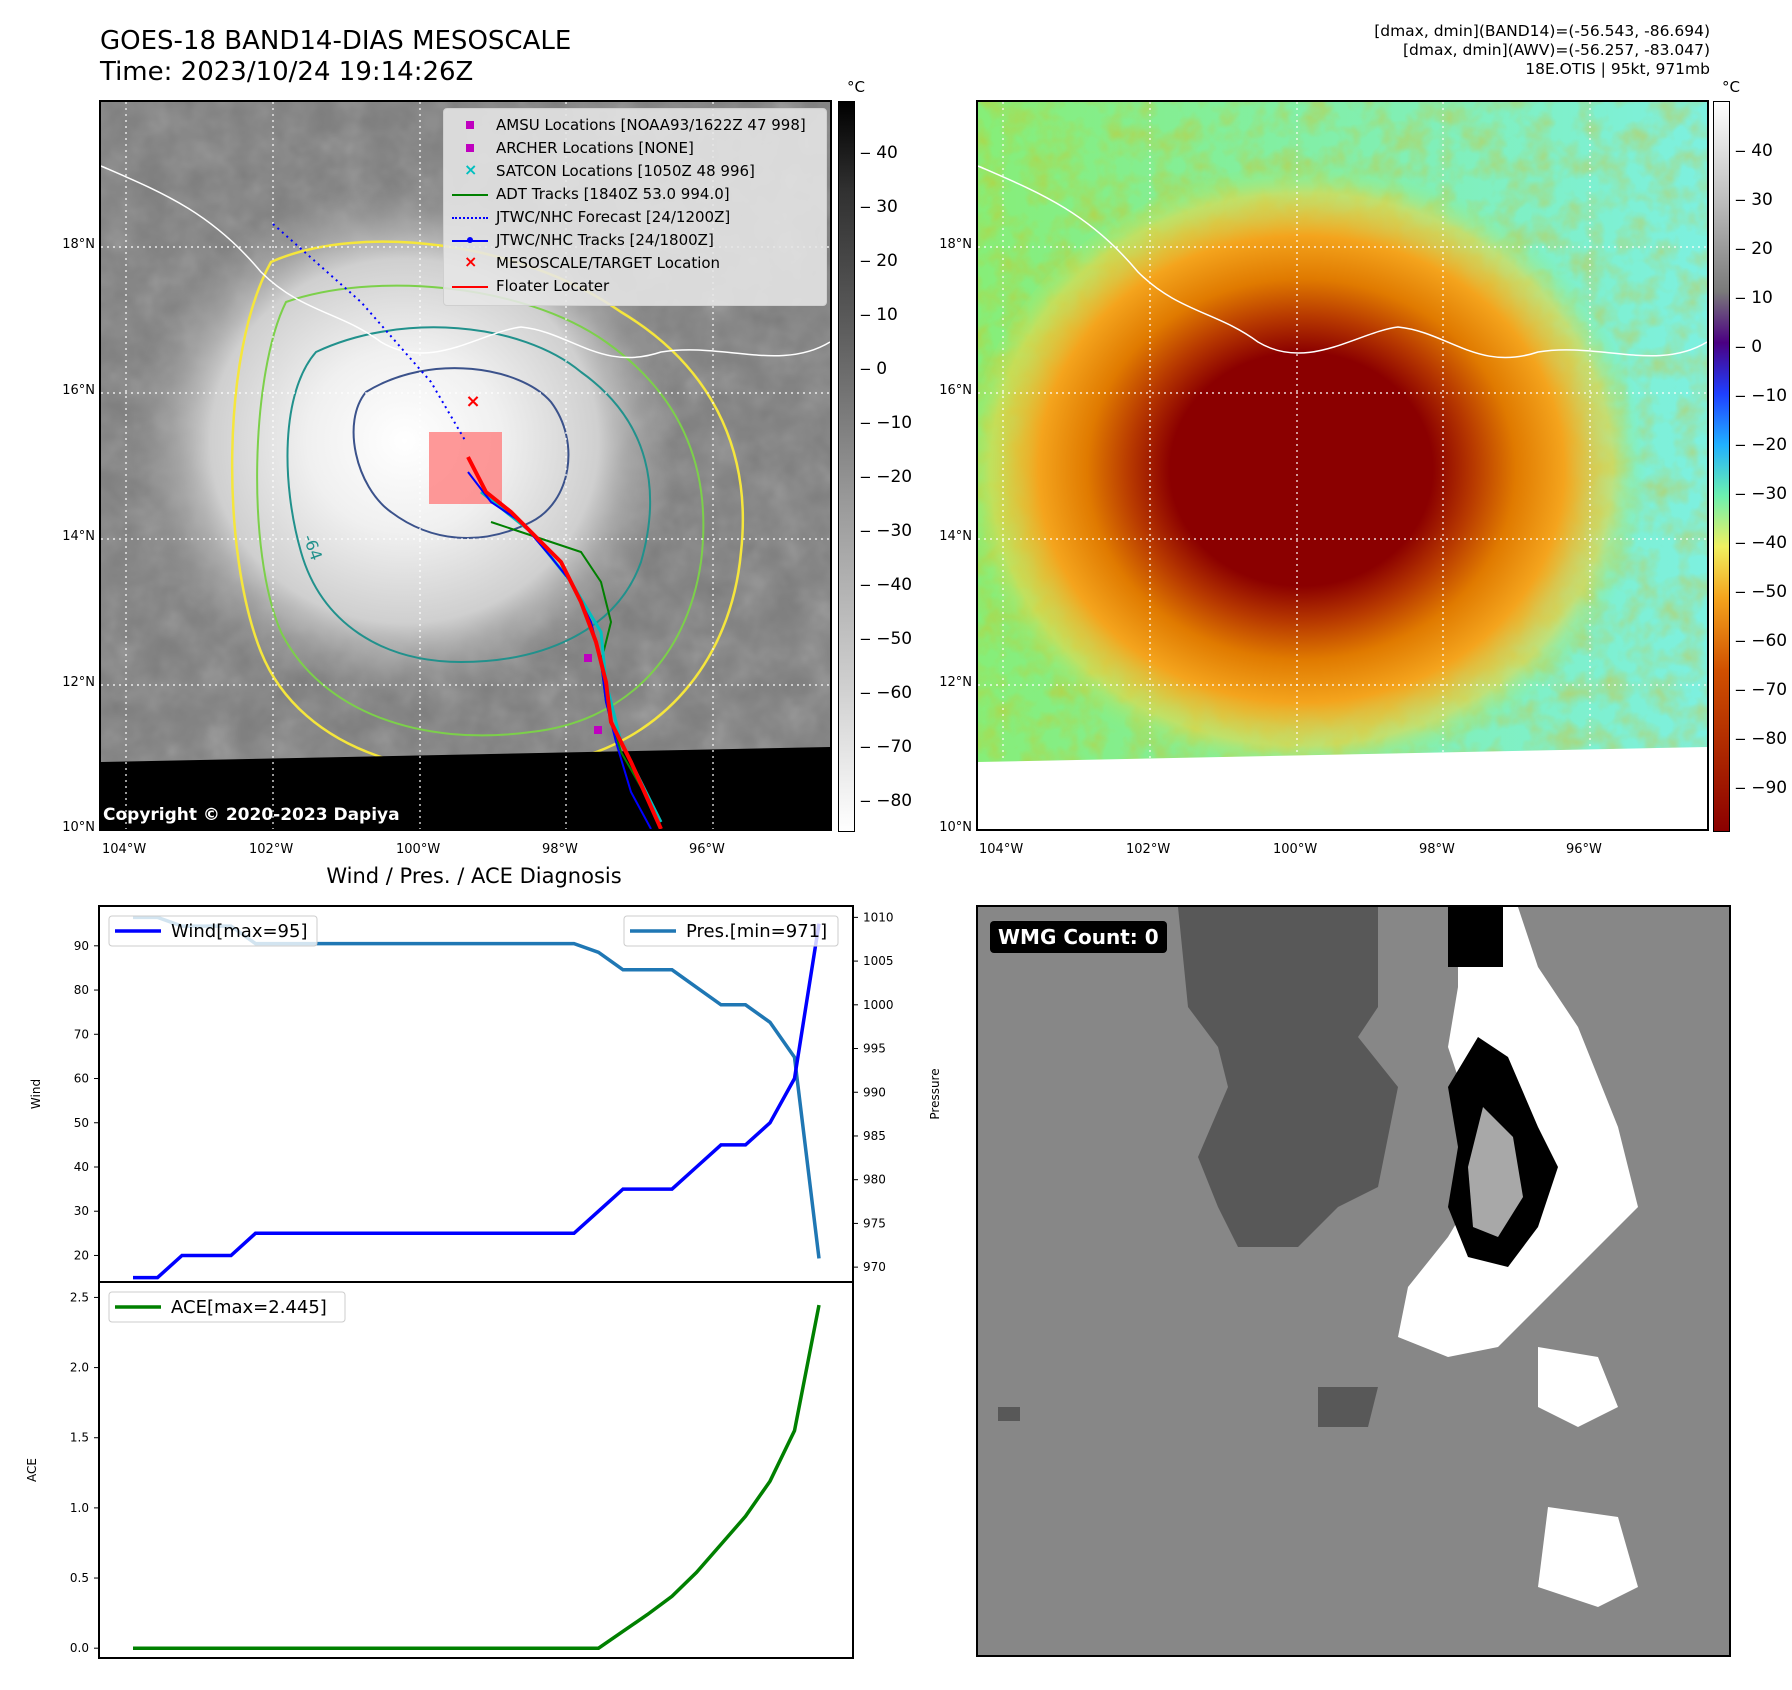 Image resolution: width=1792 pixels, height=1690 pixels. I want to click on forecast-track, so click(369, 333).